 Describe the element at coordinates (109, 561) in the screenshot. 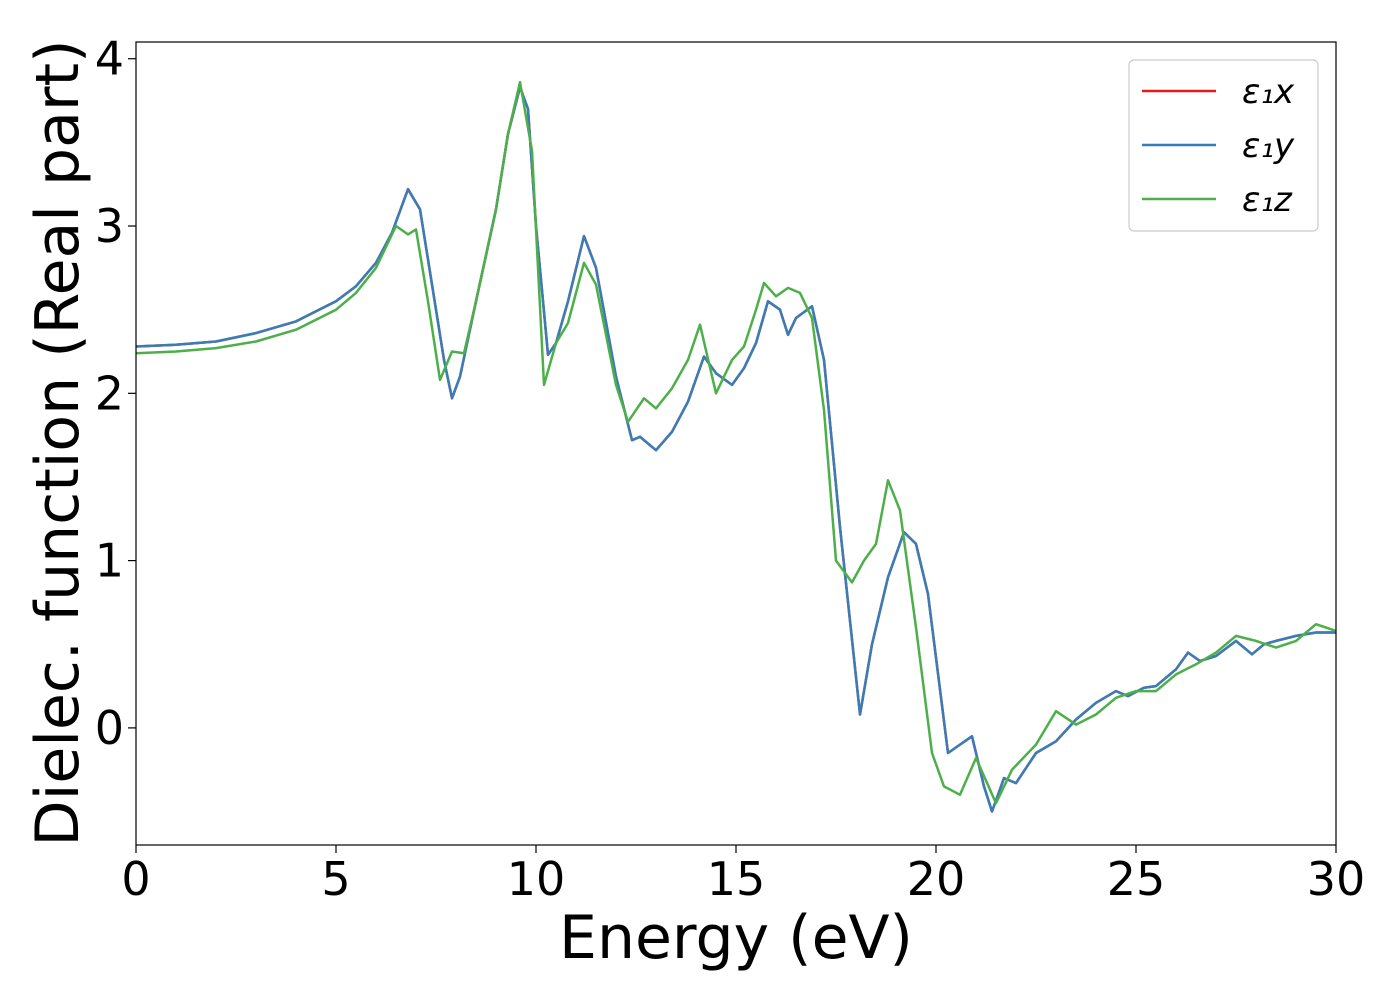

I see `y-tick-label: 1` at that location.